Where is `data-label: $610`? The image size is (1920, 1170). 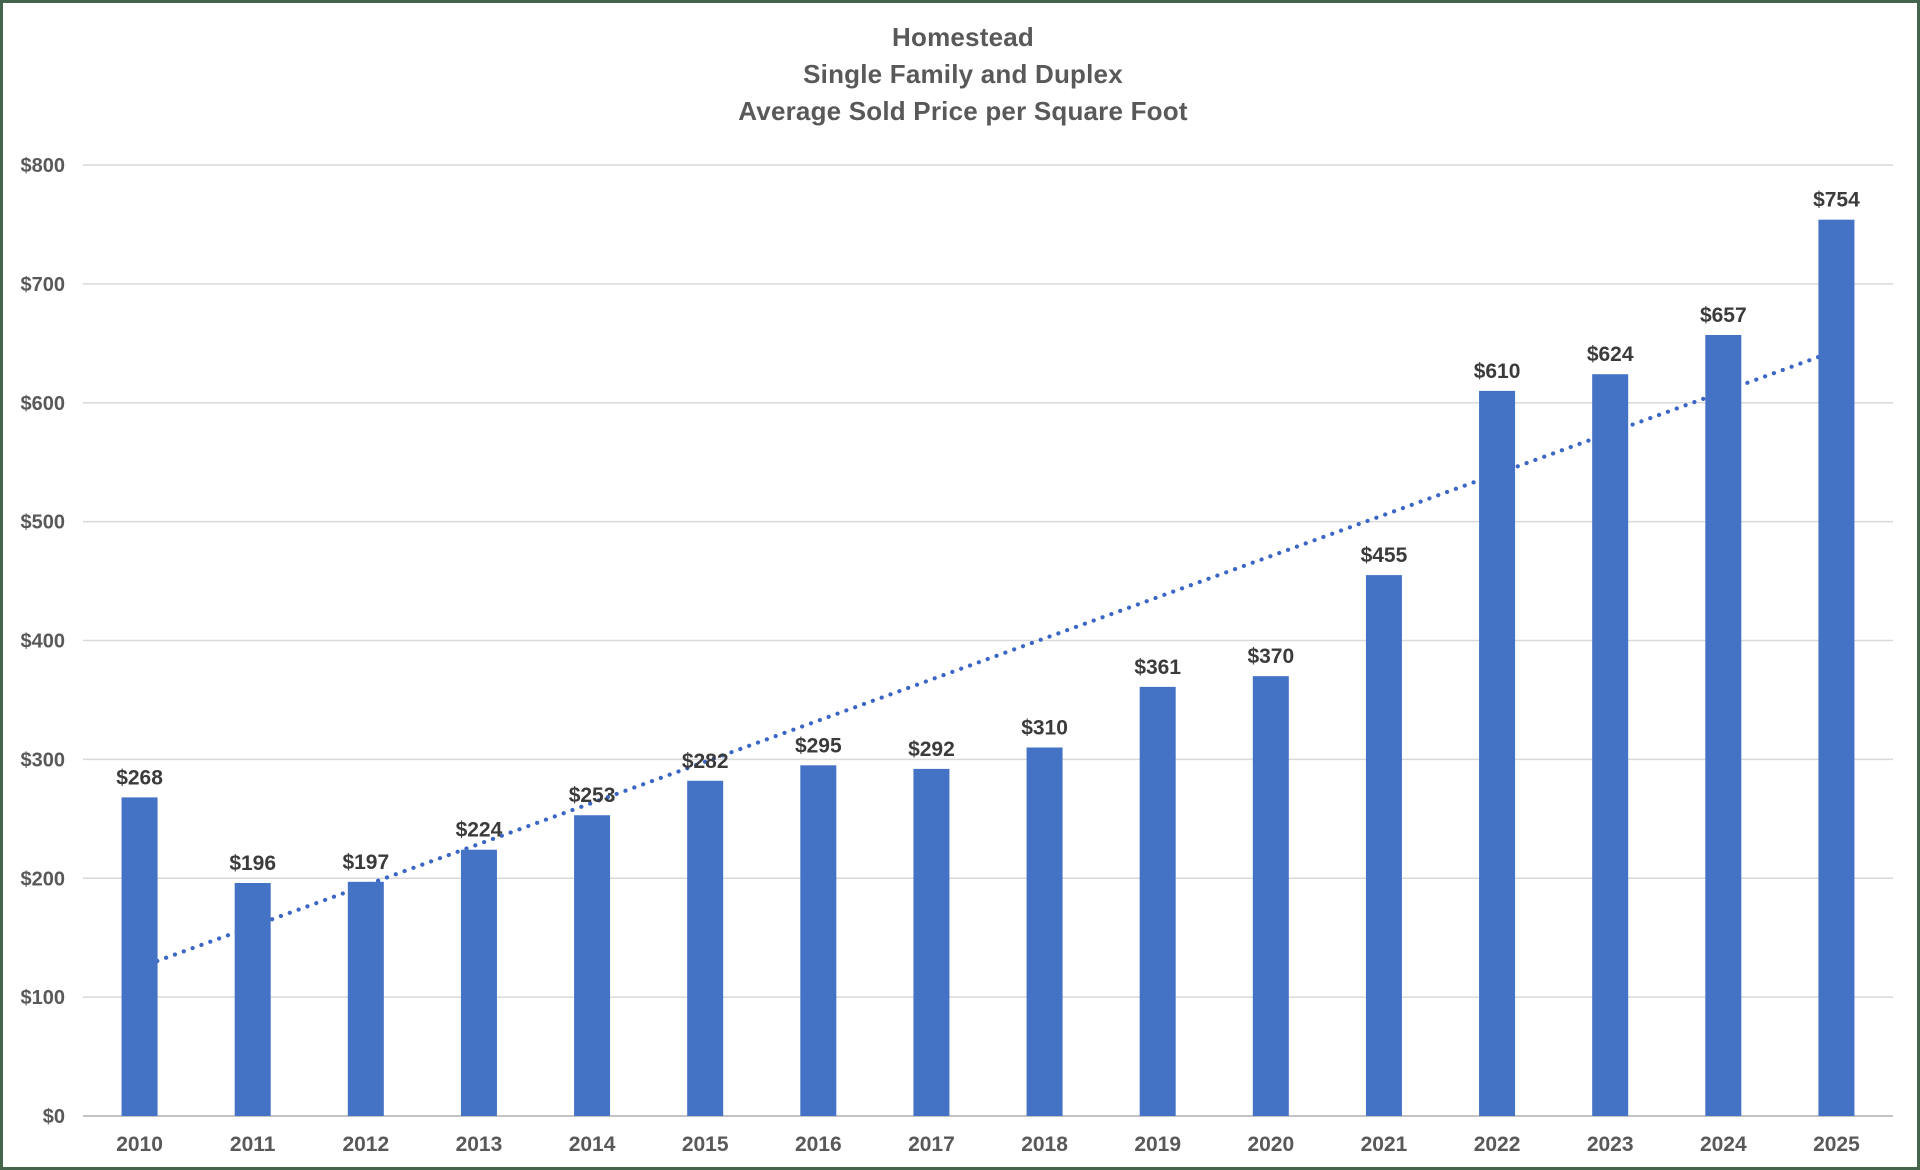 data-label: $610 is located at coordinates (1497, 371).